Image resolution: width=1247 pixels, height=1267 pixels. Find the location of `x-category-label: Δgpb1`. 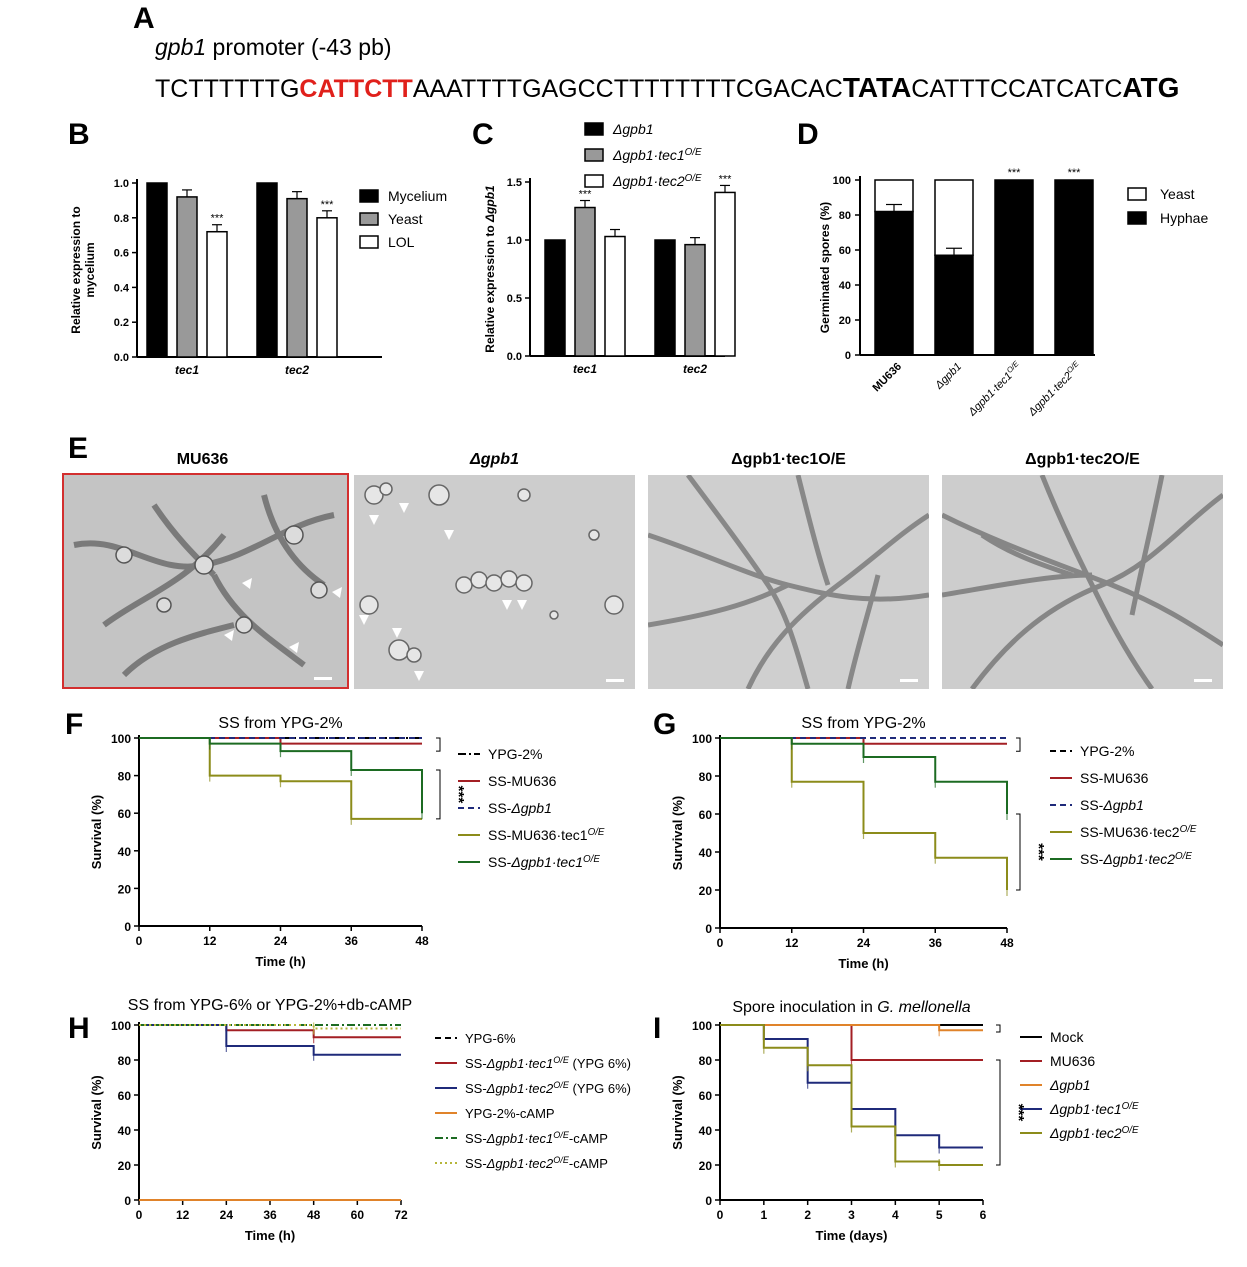

x-category-label: Δgpb1 is located at coordinates (948, 377).